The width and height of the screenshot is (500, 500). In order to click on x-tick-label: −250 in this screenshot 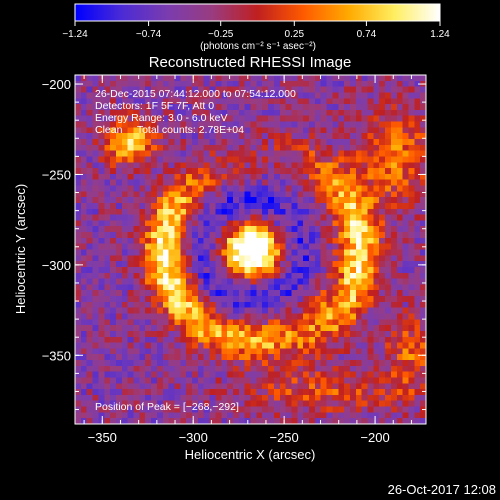, I will do `click(283, 437)`.